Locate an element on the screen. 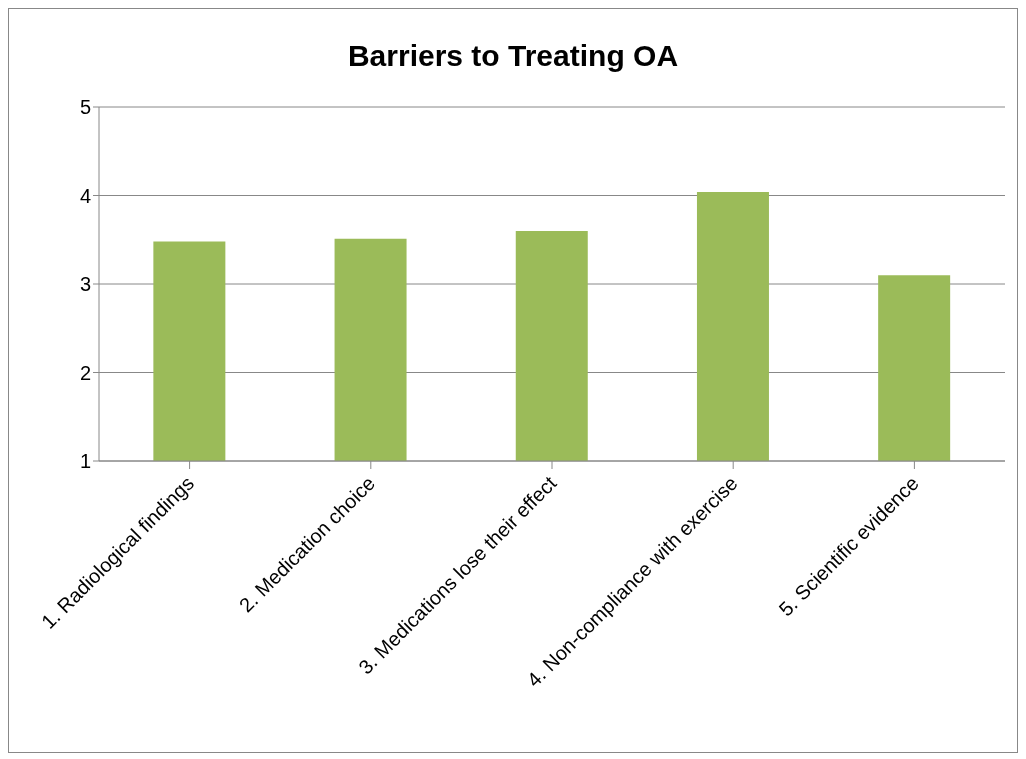 The image size is (1026, 759). y-tick-label: 3 is located at coordinates (85, 284).